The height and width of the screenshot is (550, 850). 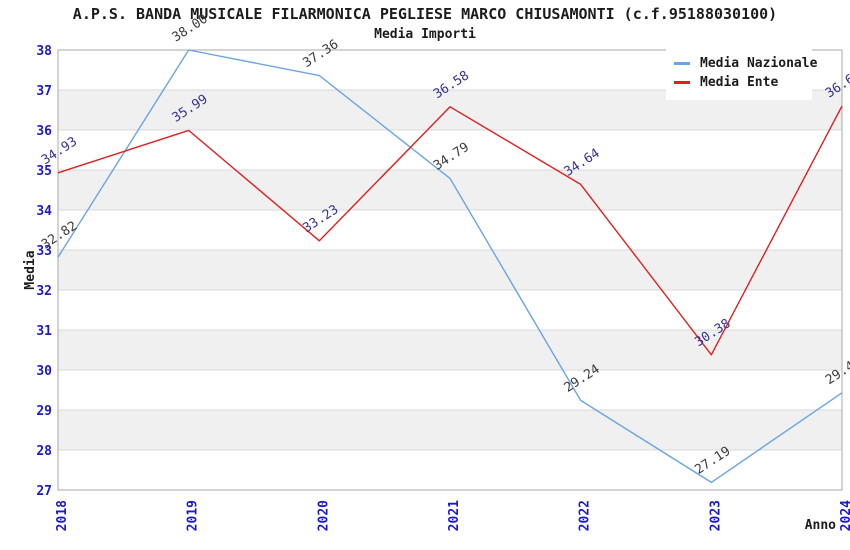 What do you see at coordinates (739, 82) in the screenshot?
I see `legend-label-media-ente: Media Ente` at bounding box center [739, 82].